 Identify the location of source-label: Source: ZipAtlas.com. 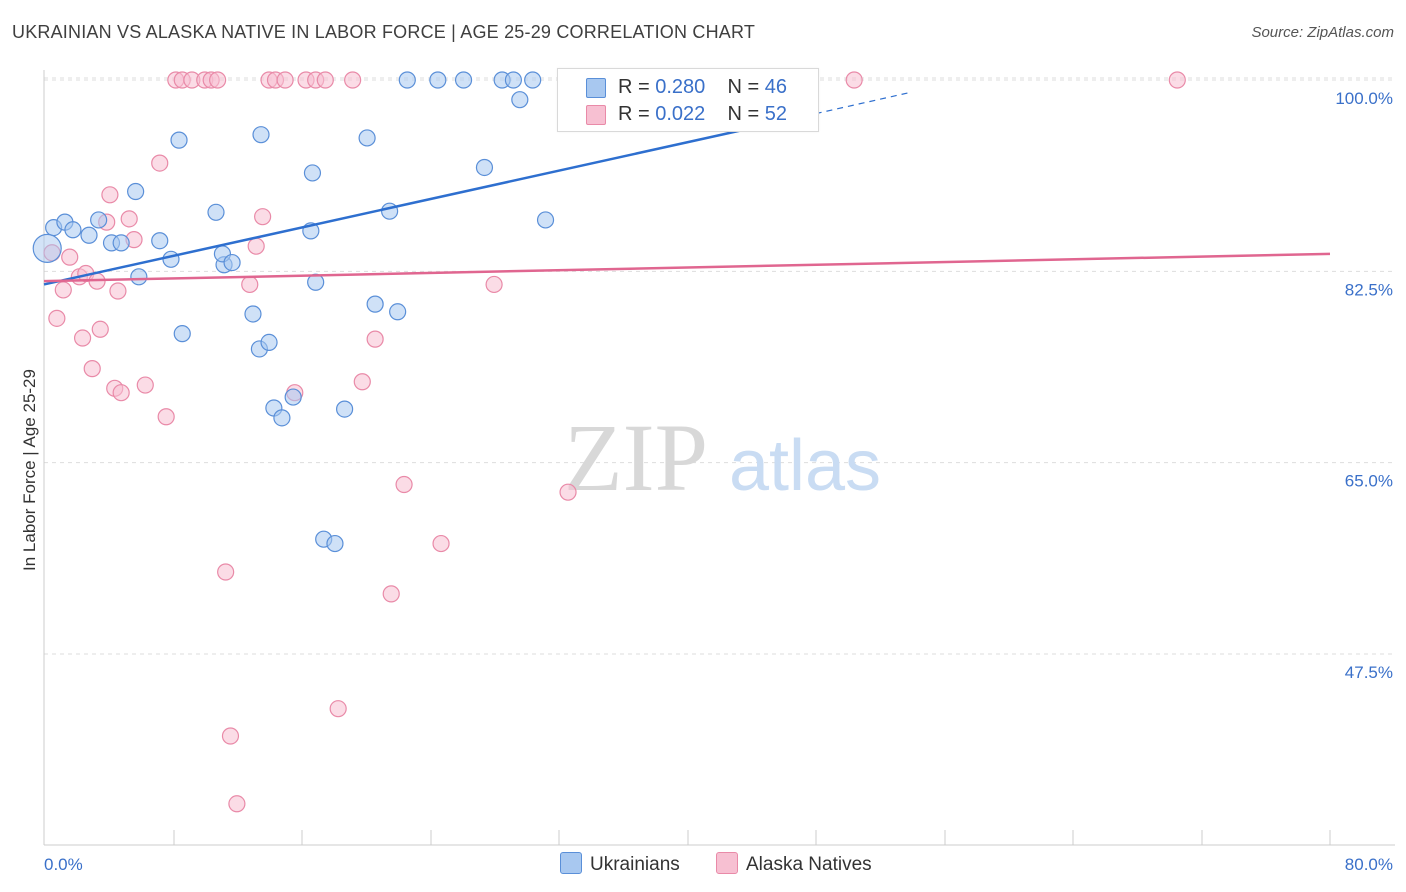
(1322, 32).